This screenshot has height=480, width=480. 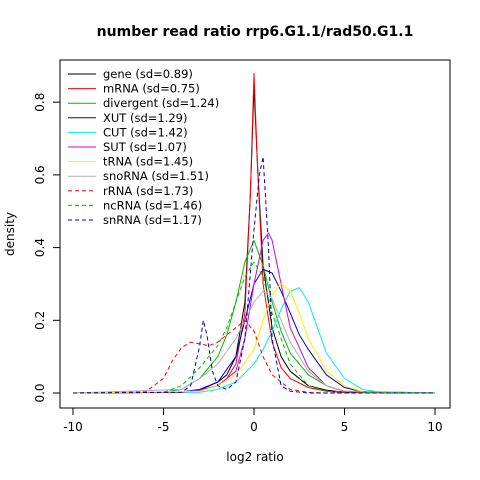 What do you see at coordinates (164, 427) in the screenshot?
I see `x-tick-label: -5` at bounding box center [164, 427].